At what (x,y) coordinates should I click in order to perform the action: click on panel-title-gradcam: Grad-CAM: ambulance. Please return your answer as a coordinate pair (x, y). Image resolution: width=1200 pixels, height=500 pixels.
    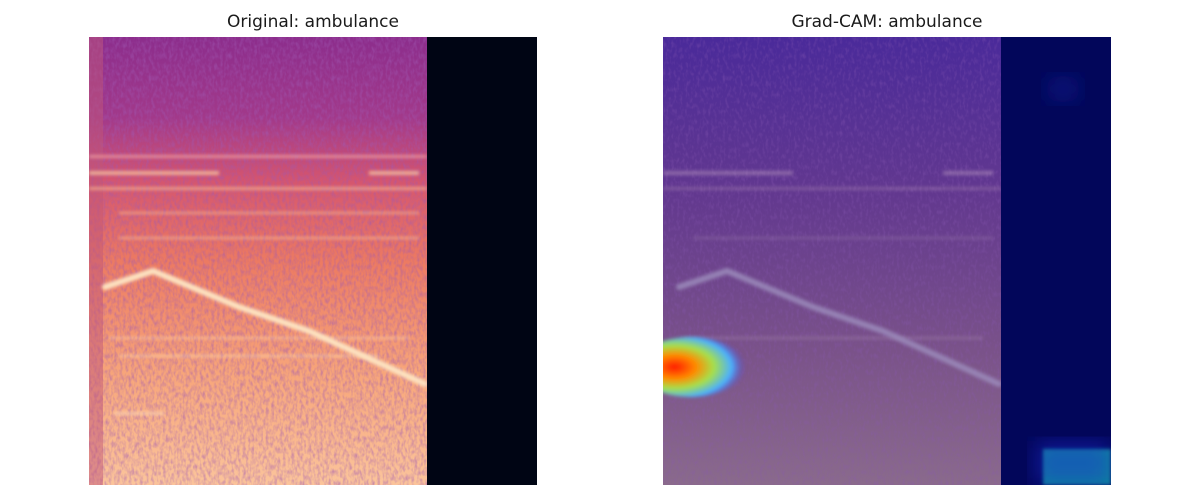
    Looking at the image, I should click on (887, 22).